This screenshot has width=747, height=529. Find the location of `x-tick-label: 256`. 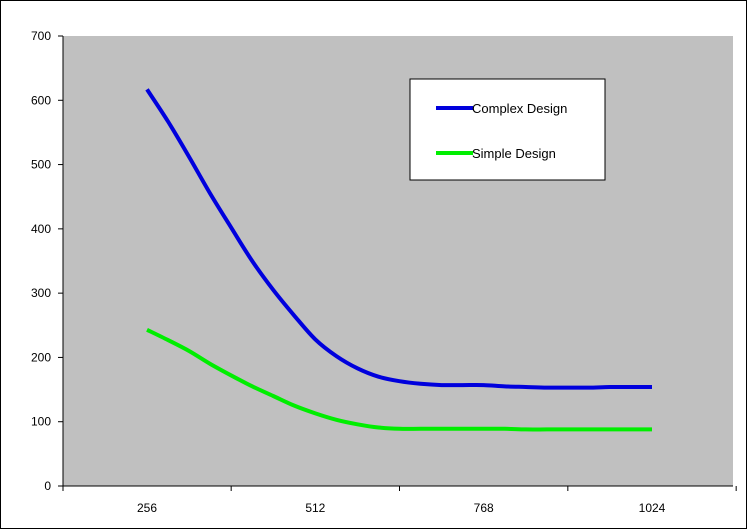

x-tick-label: 256 is located at coordinates (147, 508).